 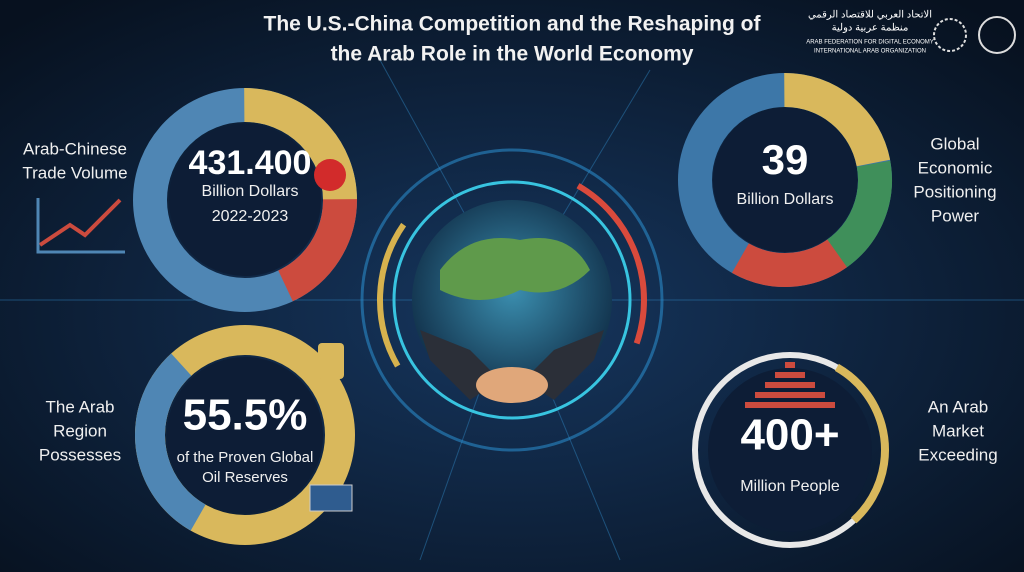 I want to click on logo-text: منظمة عربية دولية, so click(x=870, y=28).